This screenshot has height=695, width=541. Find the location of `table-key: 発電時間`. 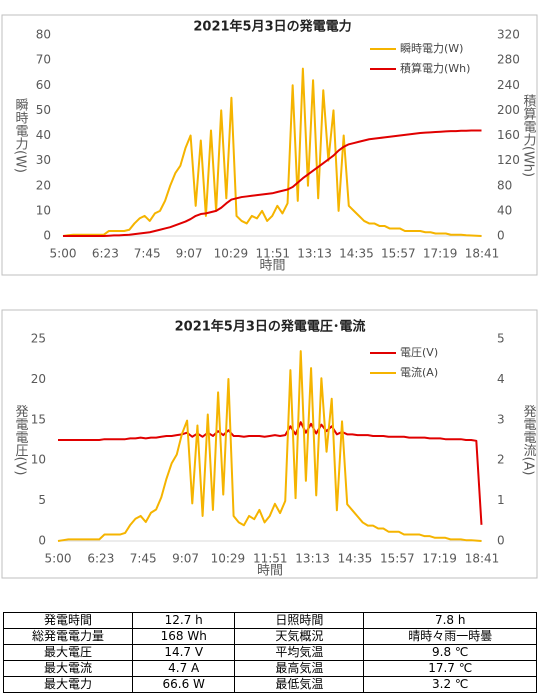

table-key: 発電時間 is located at coordinates (68, 620).